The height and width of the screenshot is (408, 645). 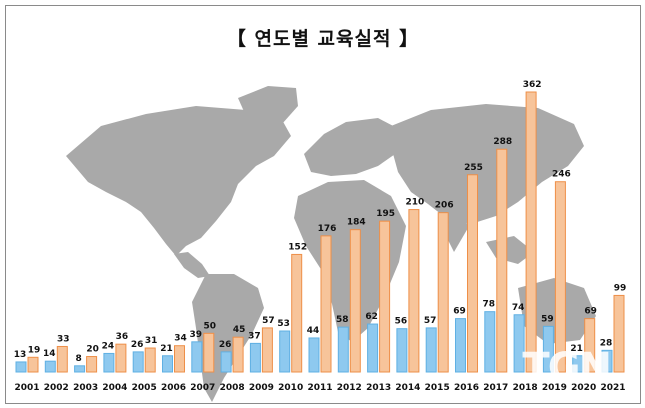 I want to click on watermark-logo: TGN, so click(x=567, y=368).